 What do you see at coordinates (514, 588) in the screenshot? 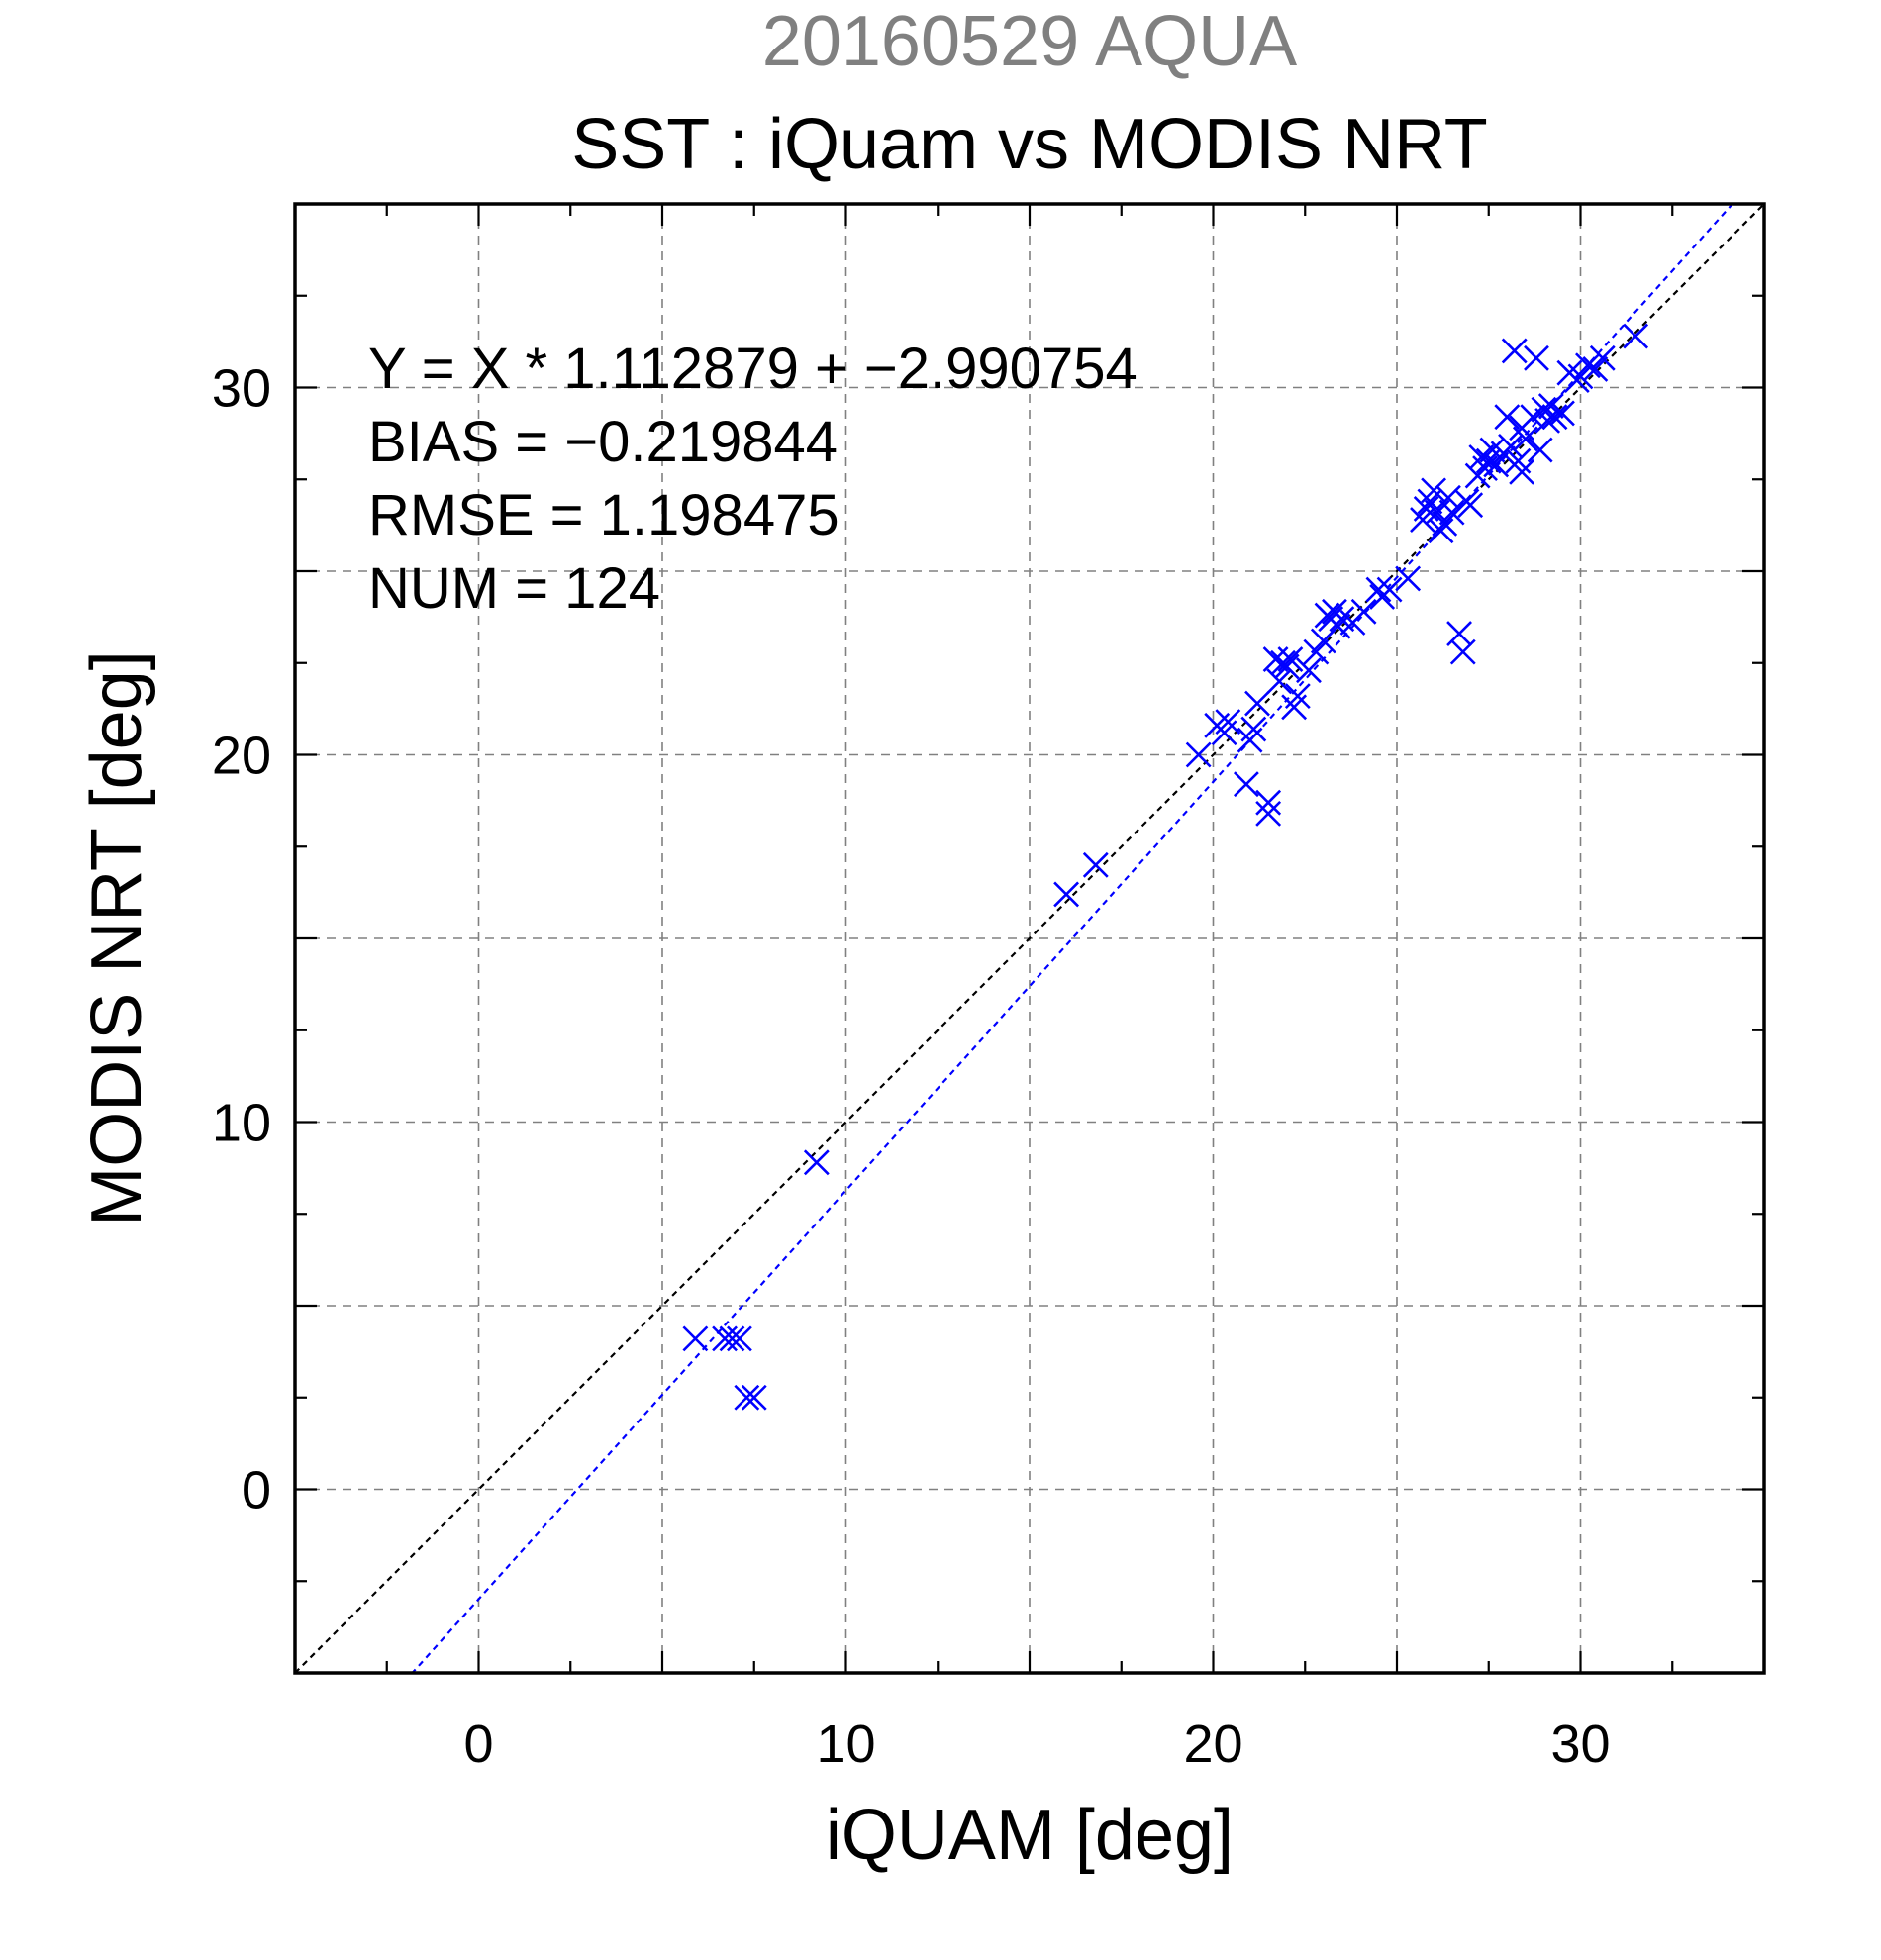
I see `annotation-line: NUM = 124` at bounding box center [514, 588].